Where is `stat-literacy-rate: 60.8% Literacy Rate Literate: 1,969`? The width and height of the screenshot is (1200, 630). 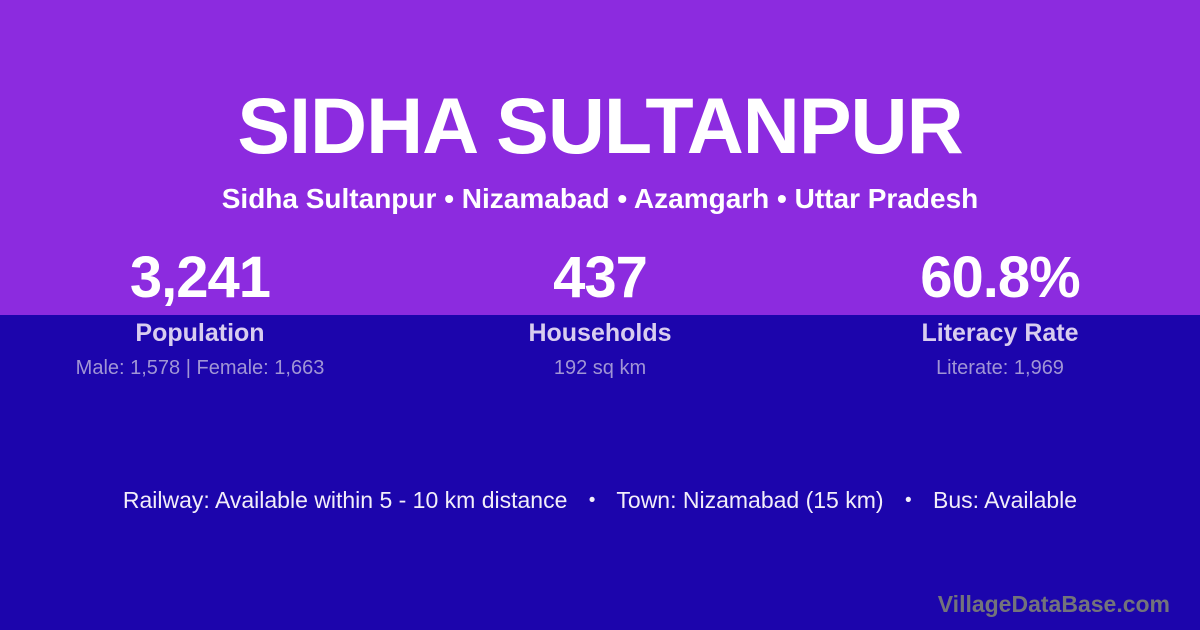
stat-literacy-rate: 60.8% Literacy Rate Literate: 1,969 is located at coordinates (1000, 312).